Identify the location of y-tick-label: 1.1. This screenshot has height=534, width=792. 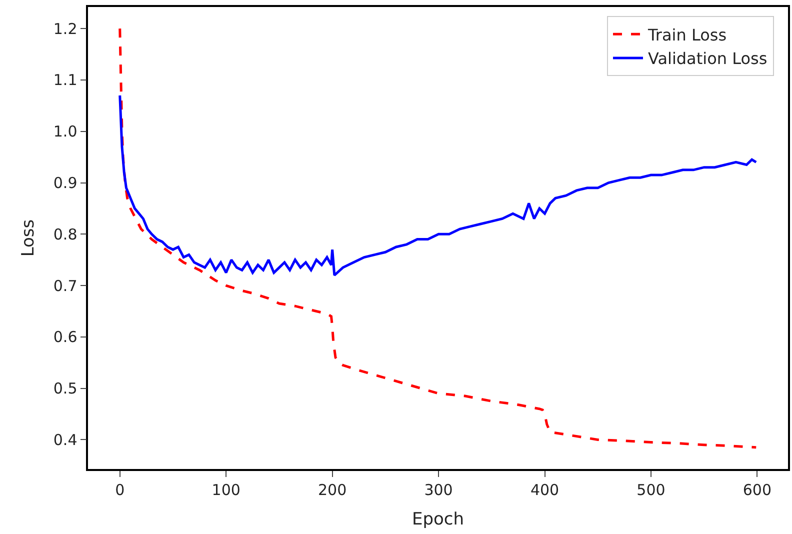
(65, 80).